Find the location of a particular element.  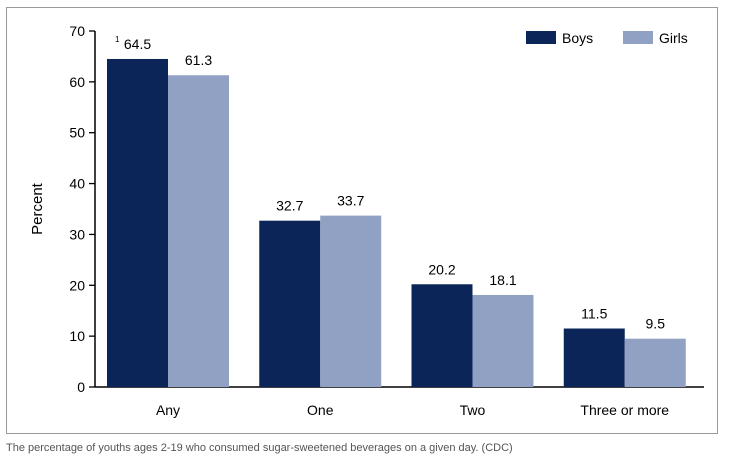

y-tick-label: 10 is located at coordinates (77, 336).